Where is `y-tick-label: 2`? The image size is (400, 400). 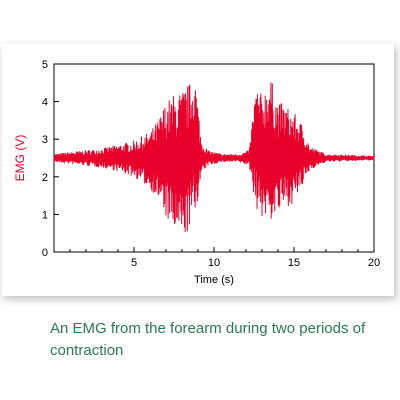 y-tick-label: 2 is located at coordinates (45, 178).